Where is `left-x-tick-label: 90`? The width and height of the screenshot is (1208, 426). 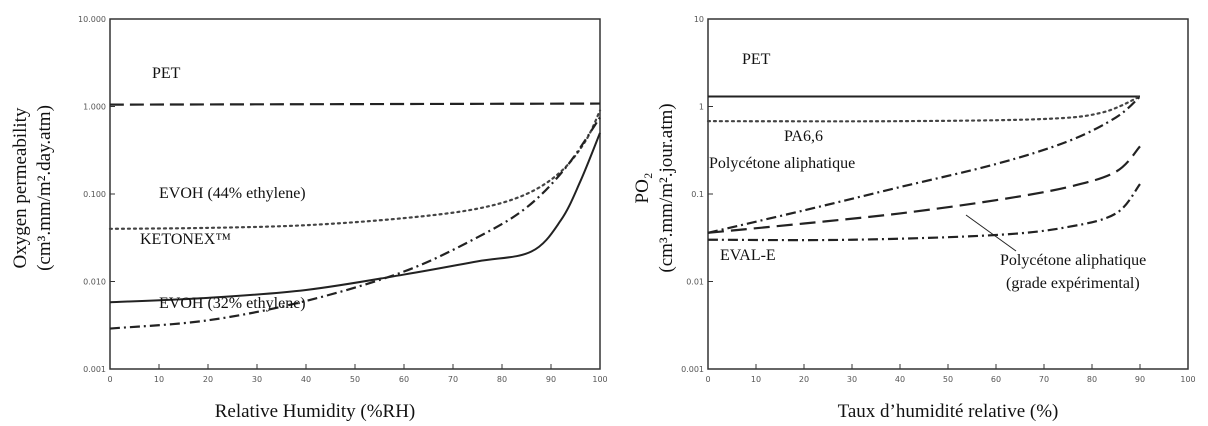 left-x-tick-label: 90 is located at coordinates (551, 379).